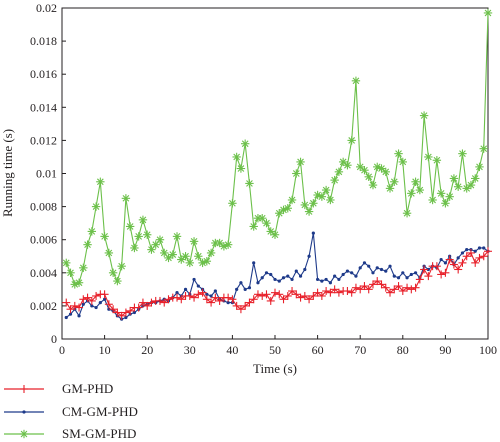 Image resolution: width=500 pixels, height=442 pixels. I want to click on x-tick-label: 70, so click(360, 350).